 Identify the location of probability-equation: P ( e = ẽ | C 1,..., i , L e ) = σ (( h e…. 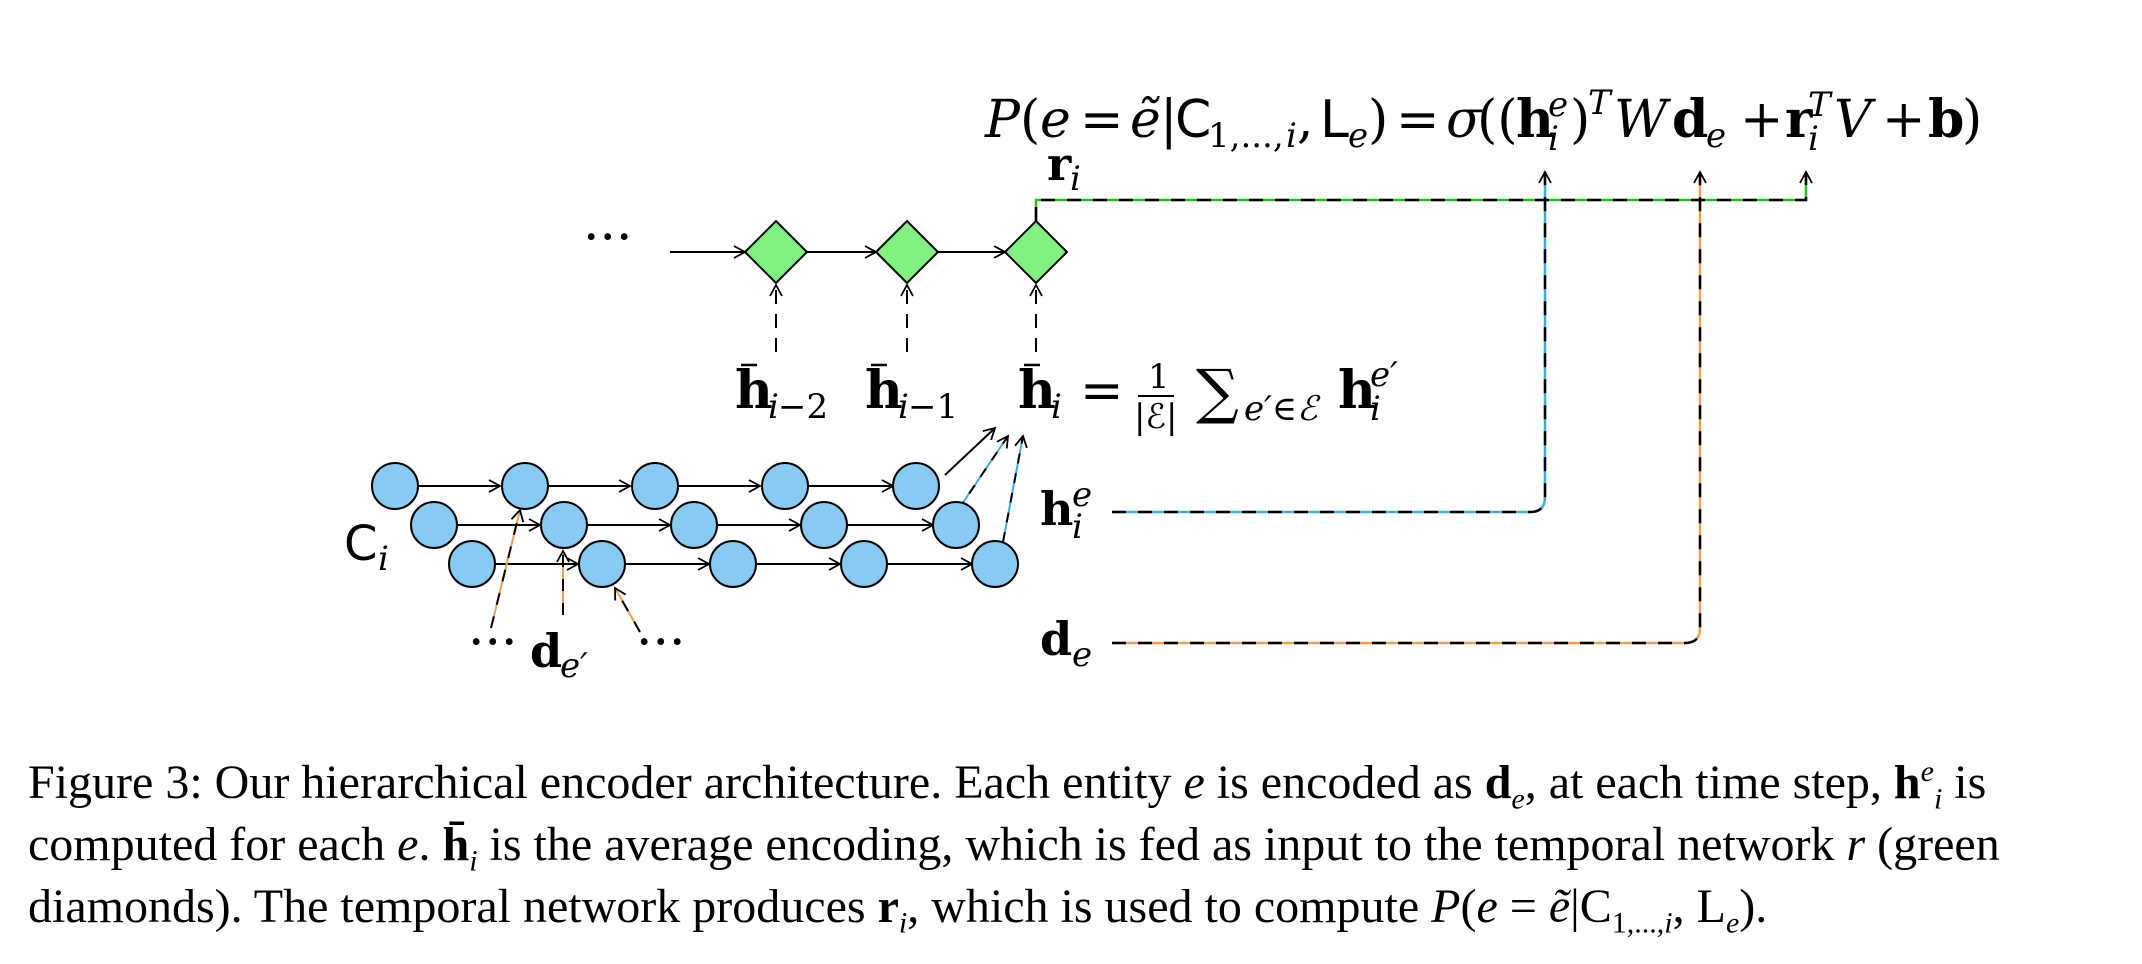
(1483, 121).